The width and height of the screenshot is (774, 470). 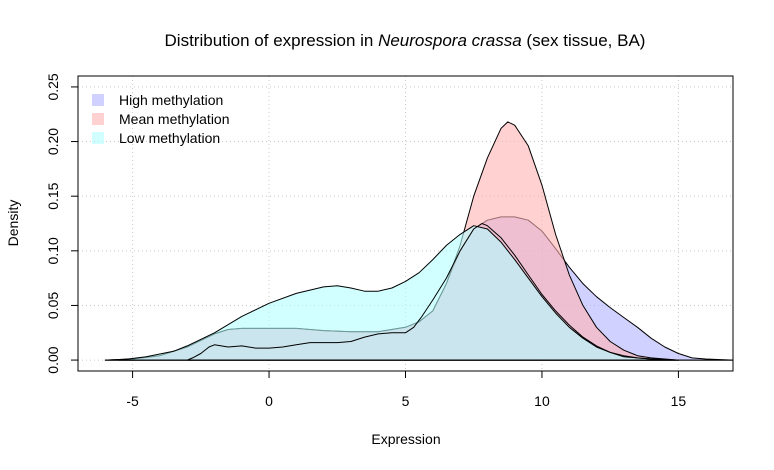 What do you see at coordinates (13, 223) in the screenshot?
I see `y-axis-title: Density` at bounding box center [13, 223].